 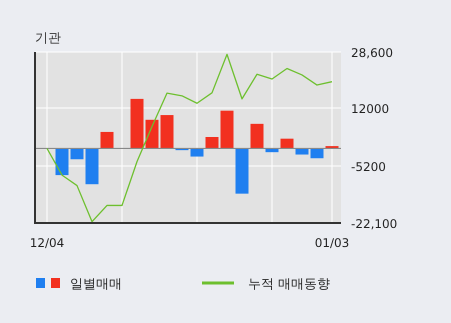 I want to click on legend-label: 일별매매, so click(x=96, y=284).